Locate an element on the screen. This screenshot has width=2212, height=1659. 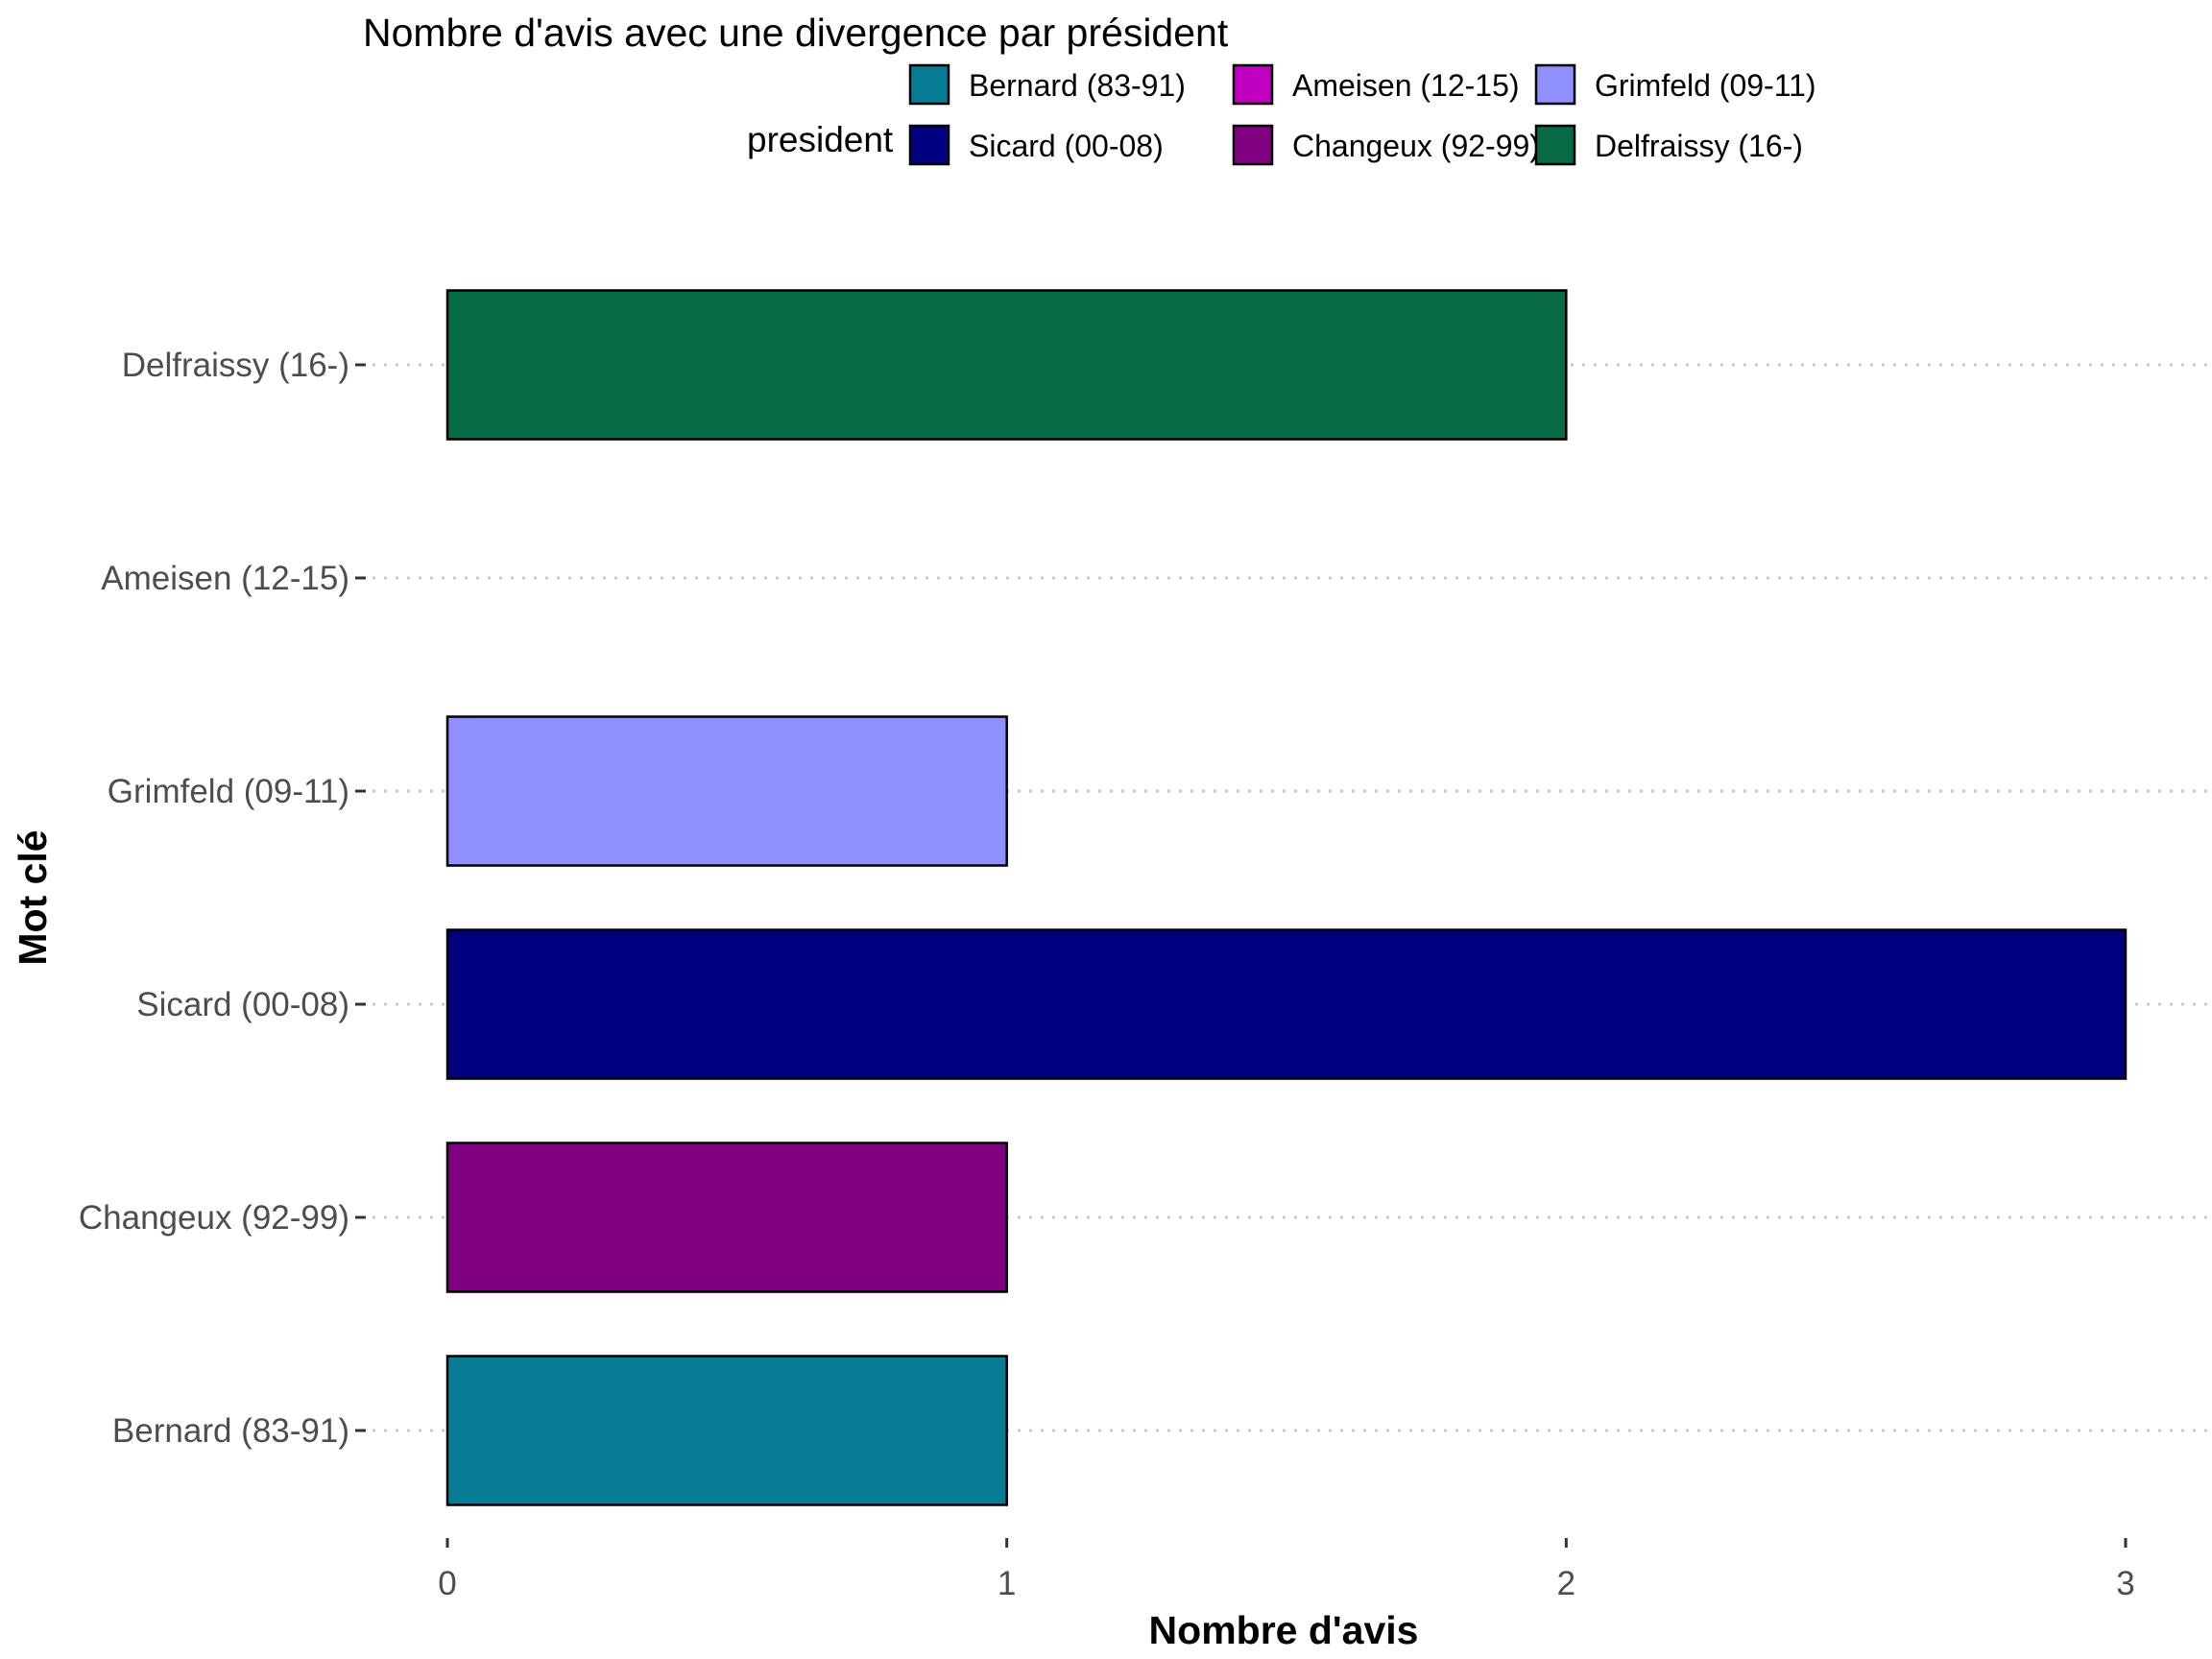
y-tick-label-changeux-92-99: Changeux (92-99) is located at coordinates (214, 1218).